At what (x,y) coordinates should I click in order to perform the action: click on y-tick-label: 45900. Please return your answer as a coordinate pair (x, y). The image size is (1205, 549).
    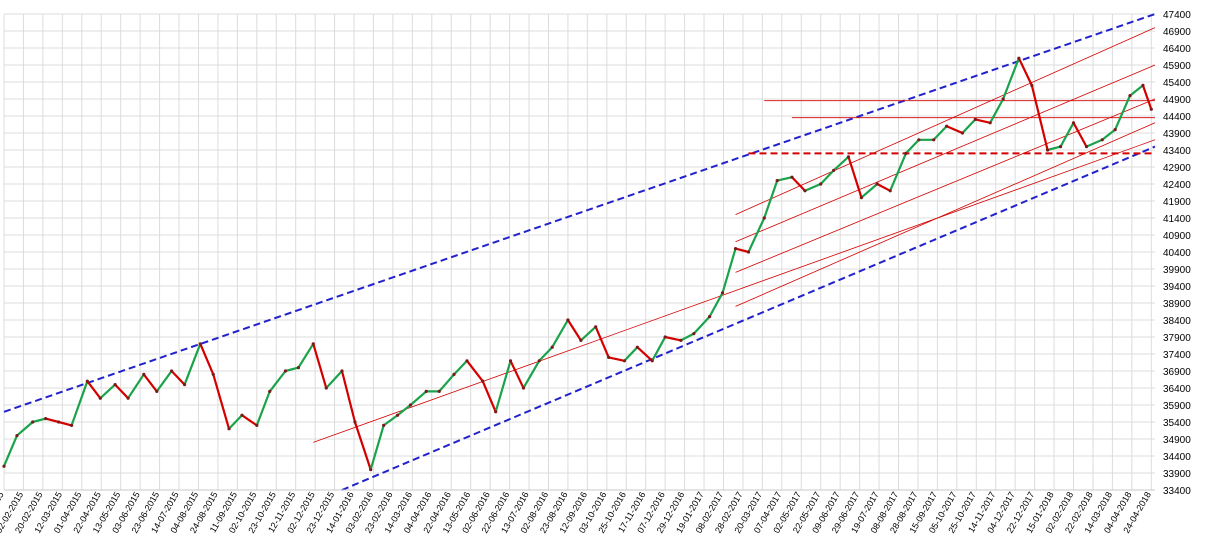
    Looking at the image, I should click on (1177, 66).